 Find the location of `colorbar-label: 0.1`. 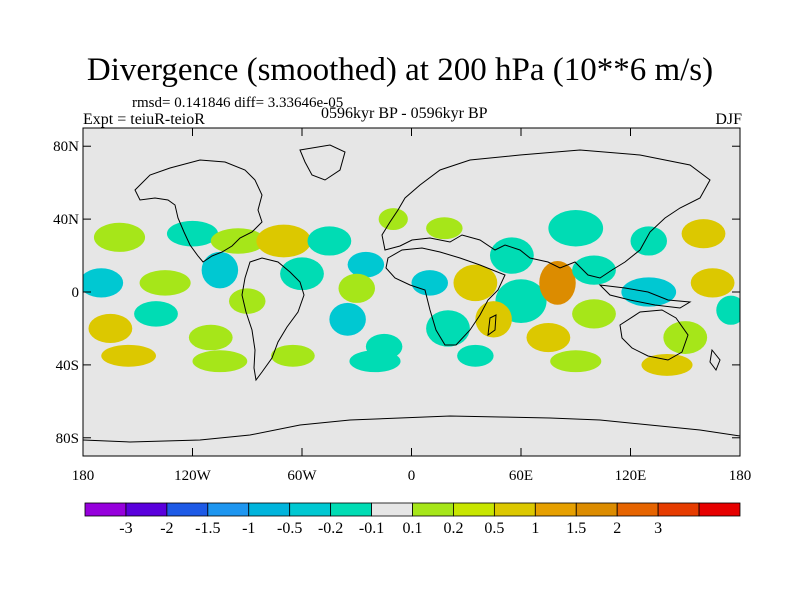

colorbar-label: 0.1 is located at coordinates (413, 528).